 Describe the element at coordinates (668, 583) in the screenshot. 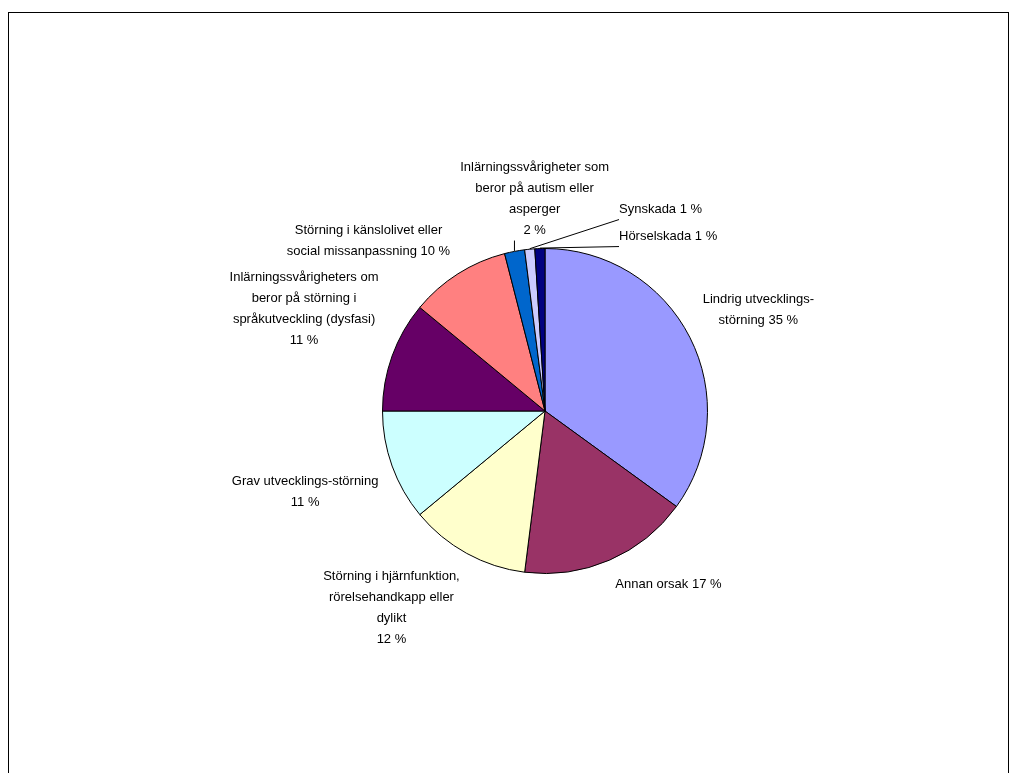

I see `slice-label: Annan orsak 17 %` at that location.